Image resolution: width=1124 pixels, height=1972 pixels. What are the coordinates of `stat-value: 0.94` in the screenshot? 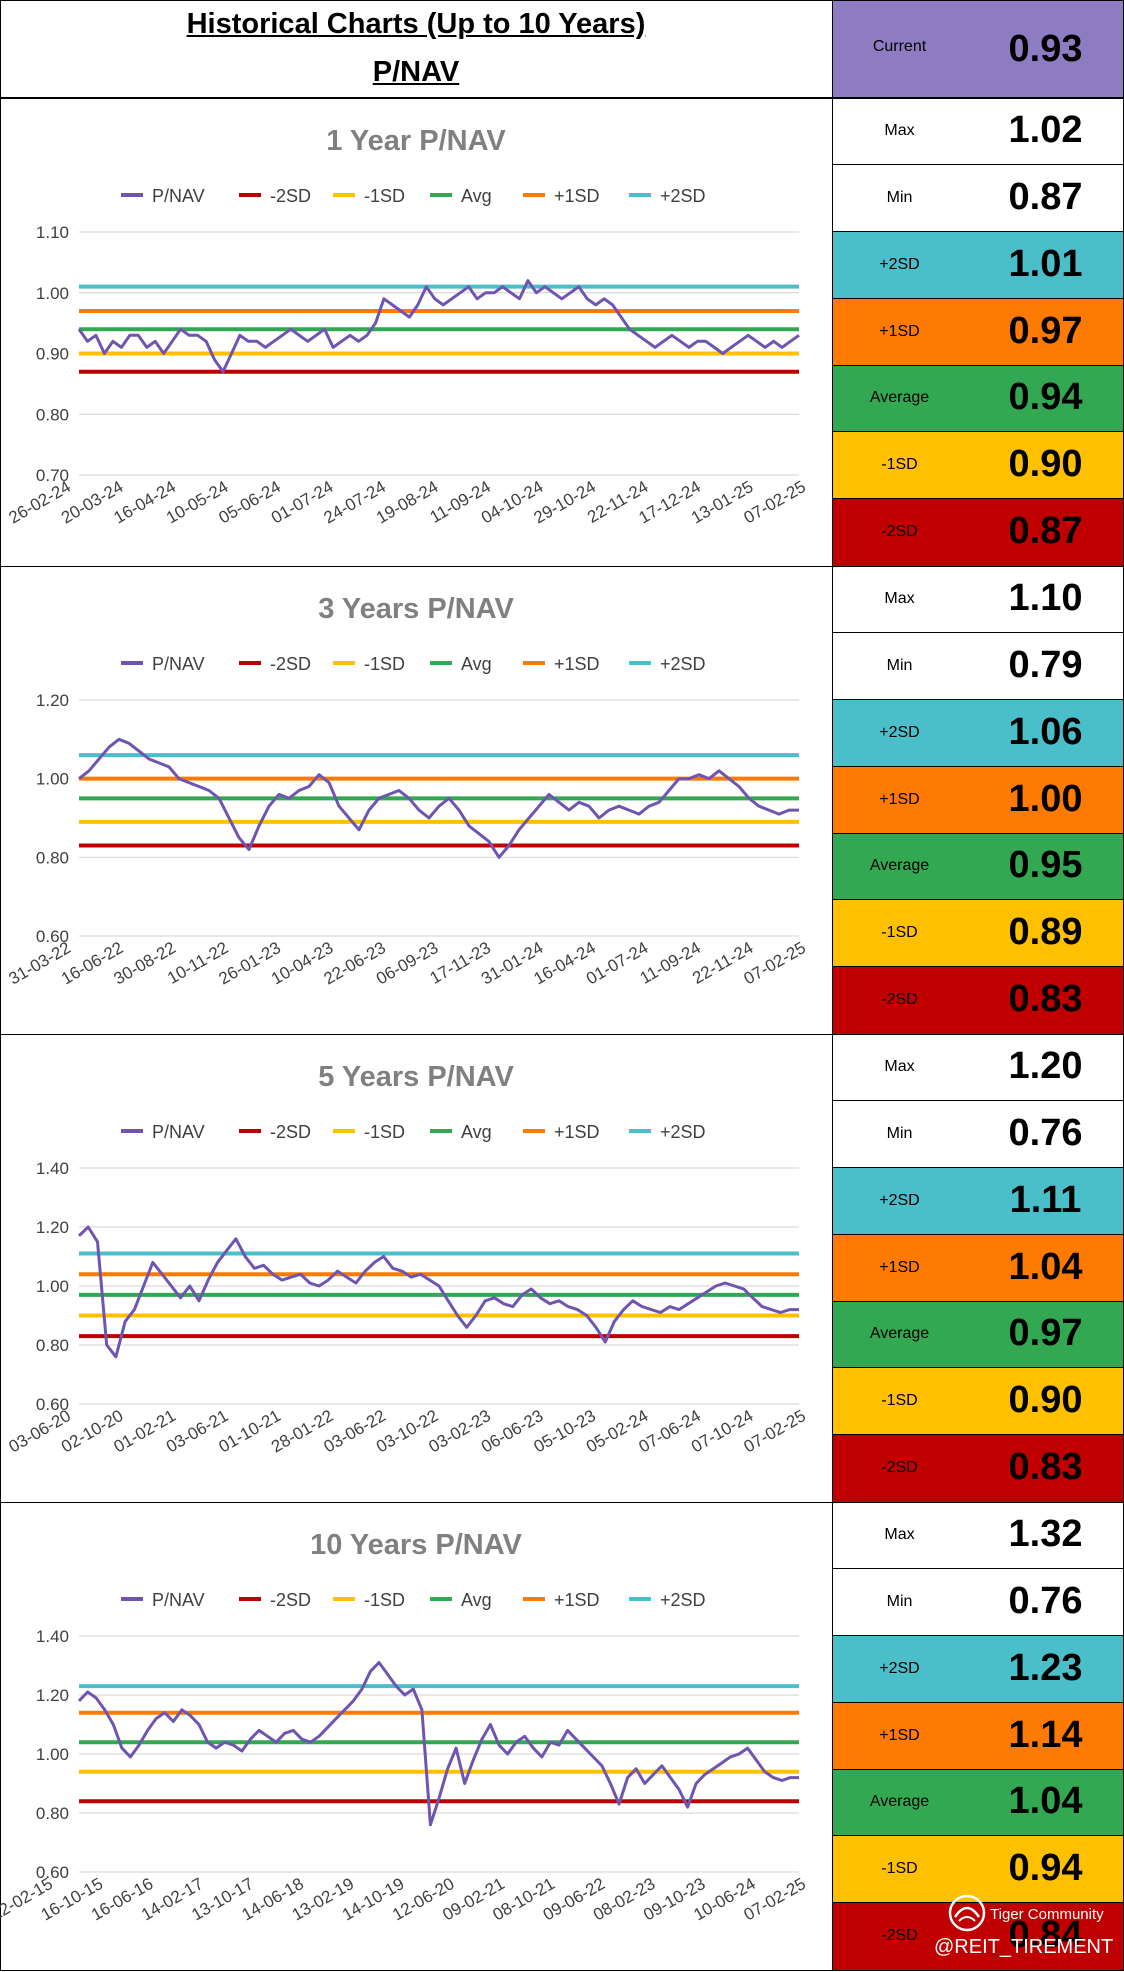 It's located at (1045, 397).